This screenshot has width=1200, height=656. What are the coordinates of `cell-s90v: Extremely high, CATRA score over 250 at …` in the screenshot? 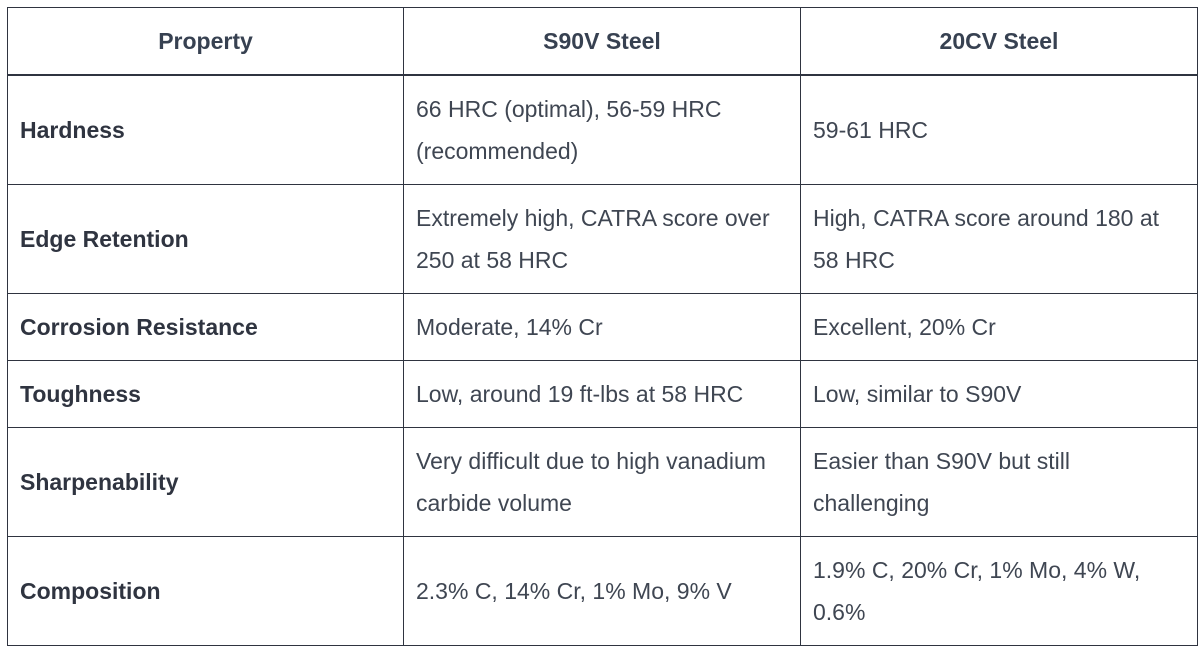 It's located at (602, 239).